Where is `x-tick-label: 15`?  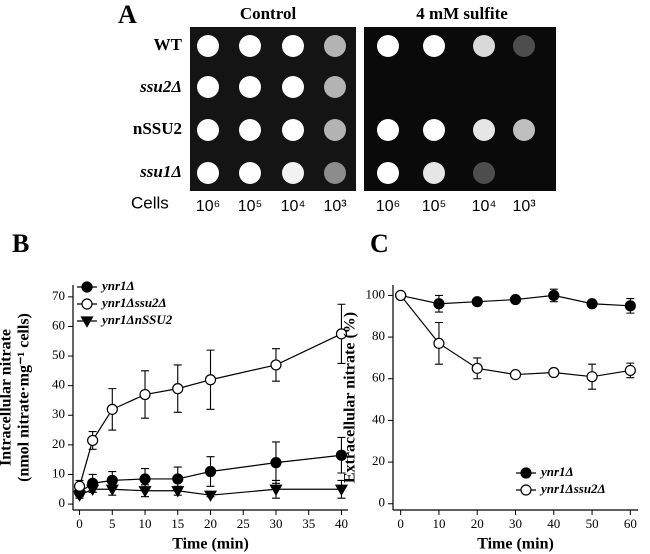 x-tick-label: 15 is located at coordinates (177, 523).